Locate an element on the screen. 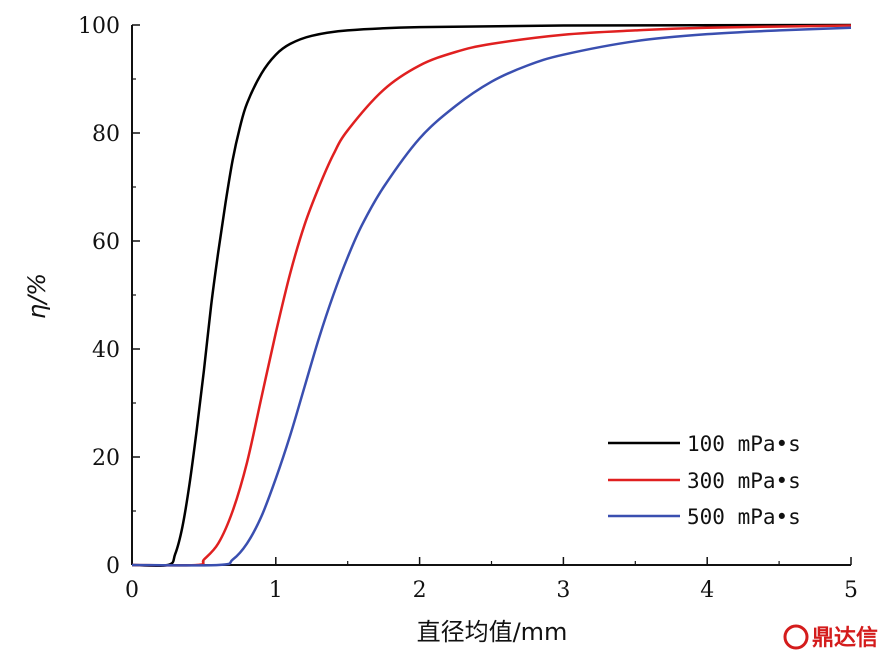 The width and height of the screenshot is (887, 662). x-tick-label: 1 is located at coordinates (276, 590).